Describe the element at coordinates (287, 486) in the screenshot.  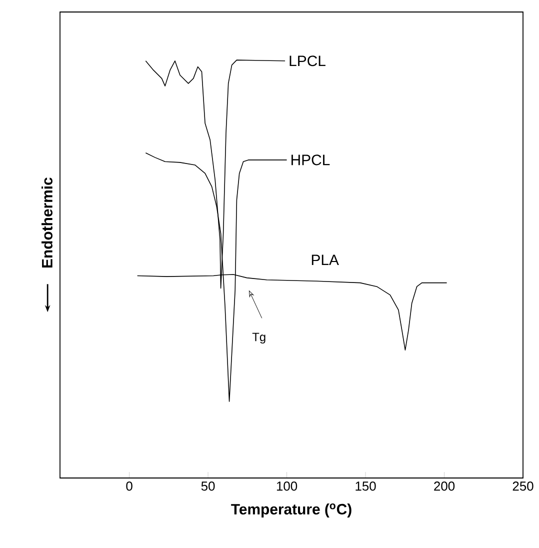
I see `x-tick-label: 100` at that location.